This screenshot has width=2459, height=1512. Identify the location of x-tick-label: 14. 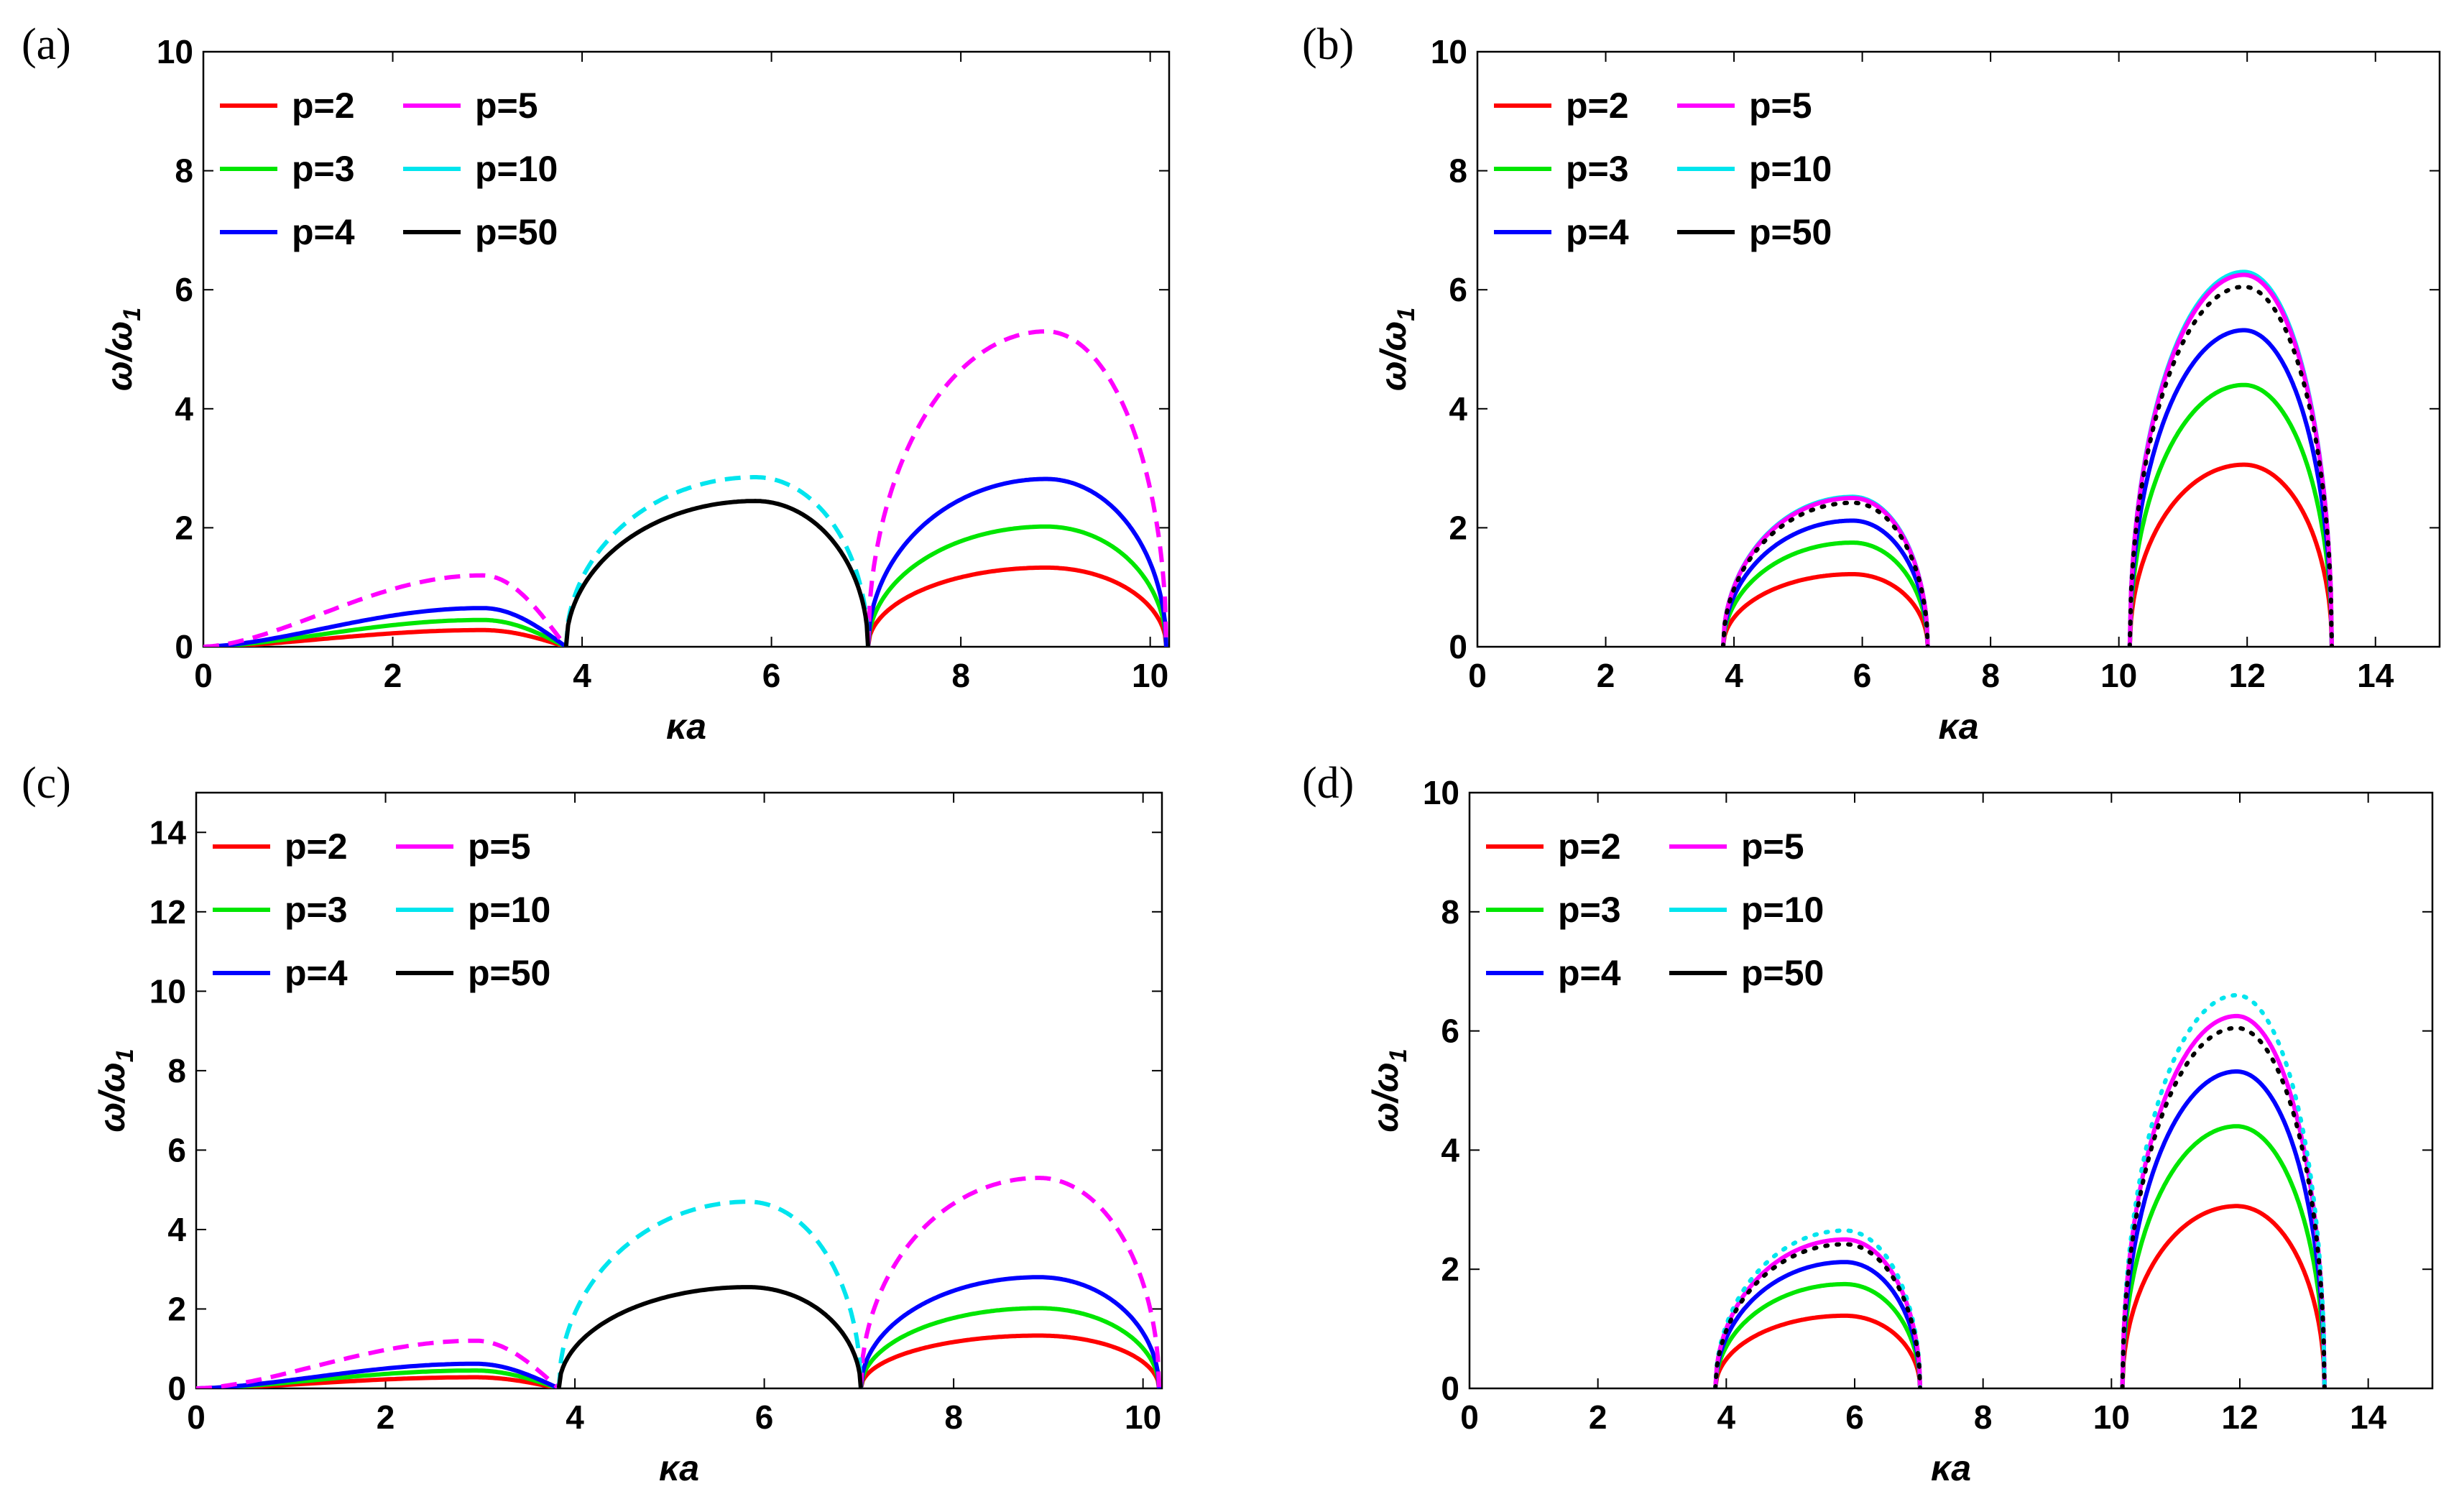
(2376, 676).